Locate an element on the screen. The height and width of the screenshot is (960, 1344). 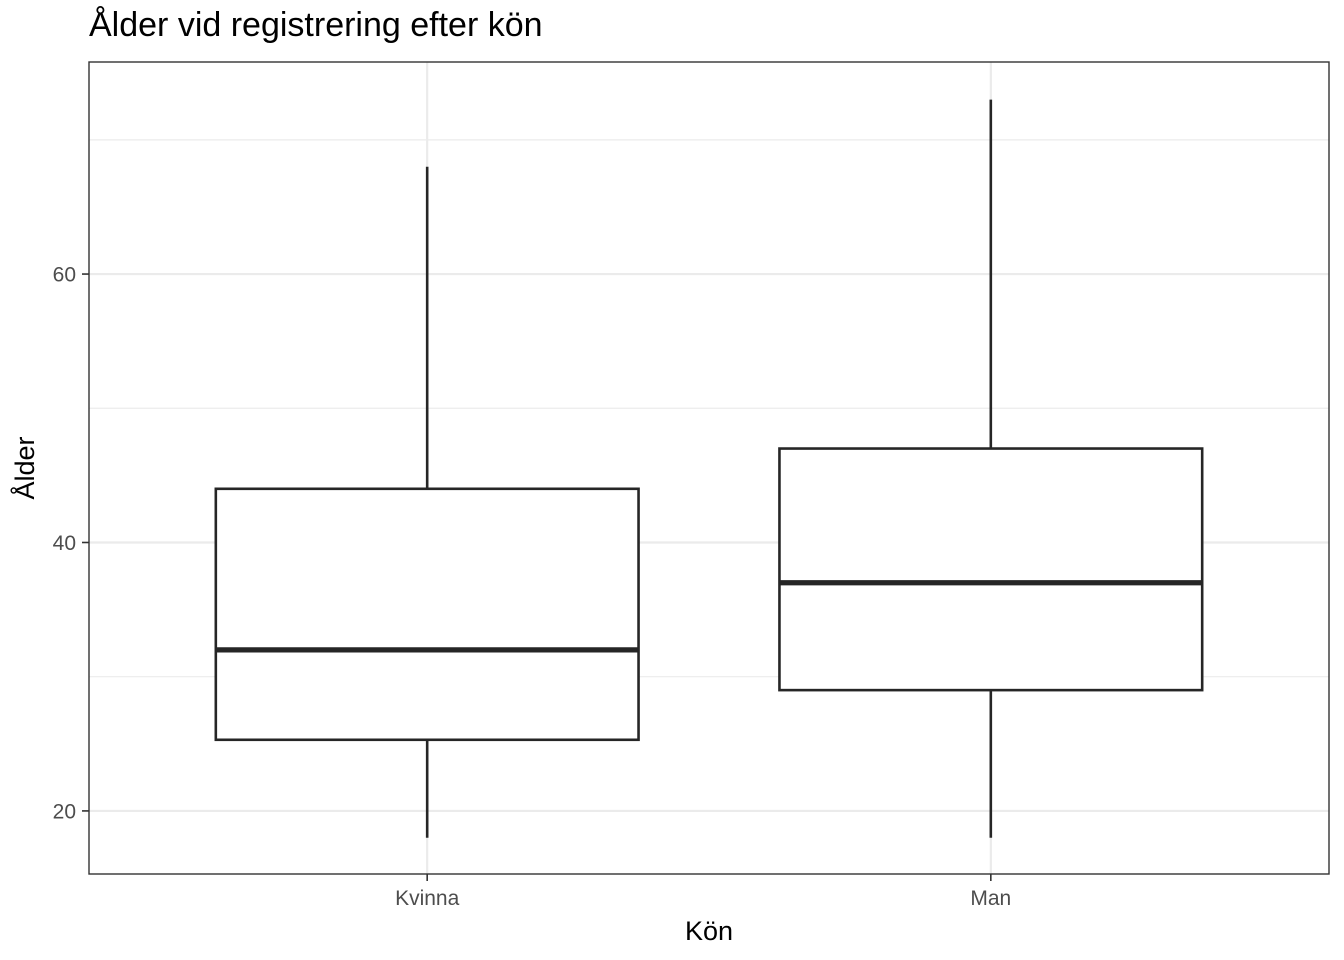
x-tick-label: Kvinna is located at coordinates (427, 898).